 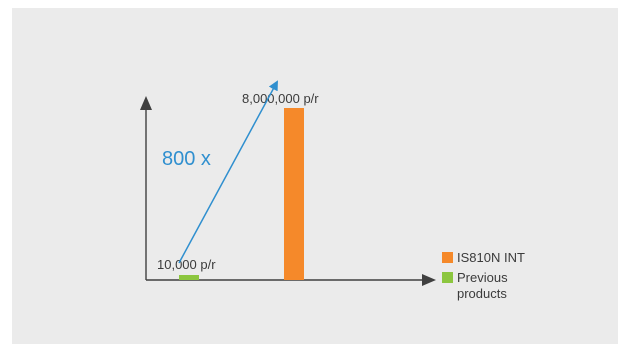 I want to click on growth-arrow, so click(x=228, y=172).